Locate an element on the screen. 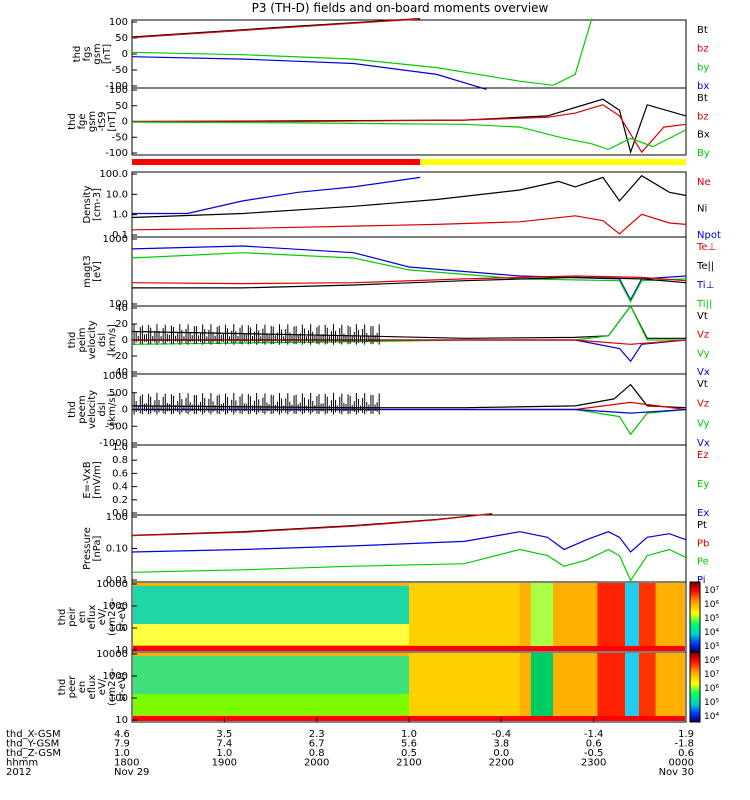 Image resolution: width=750 pixels, height=800 pixels. legend-Ez: Ez is located at coordinates (703, 455).